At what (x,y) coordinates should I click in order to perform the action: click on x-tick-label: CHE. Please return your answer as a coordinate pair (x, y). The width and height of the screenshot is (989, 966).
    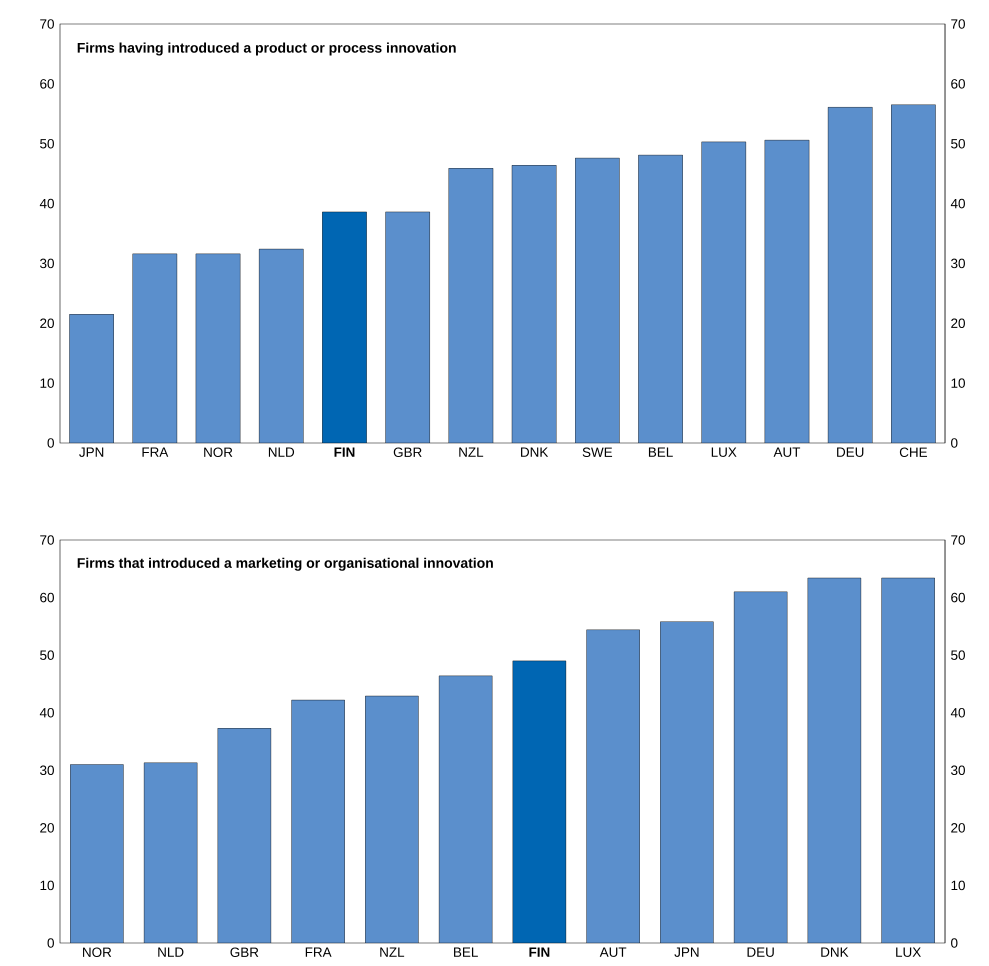
    Looking at the image, I should click on (914, 453).